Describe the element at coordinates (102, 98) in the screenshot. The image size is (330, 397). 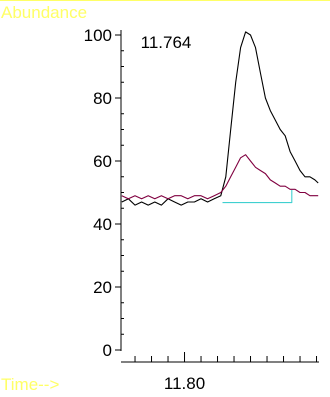
I see `y-tick-label: 80` at that location.